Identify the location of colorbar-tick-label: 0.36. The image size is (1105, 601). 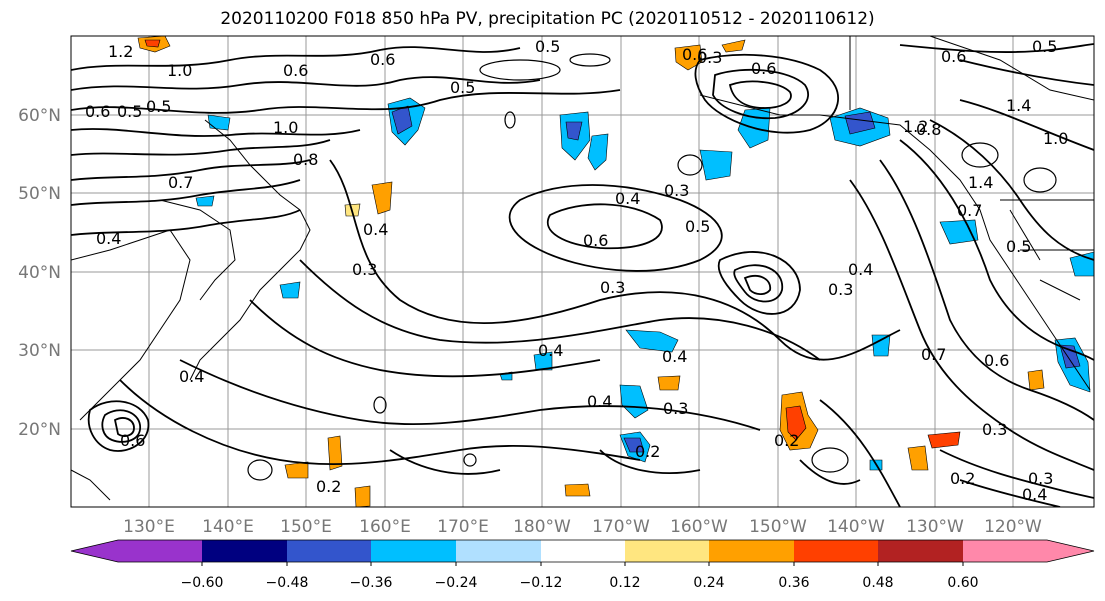
(793, 583).